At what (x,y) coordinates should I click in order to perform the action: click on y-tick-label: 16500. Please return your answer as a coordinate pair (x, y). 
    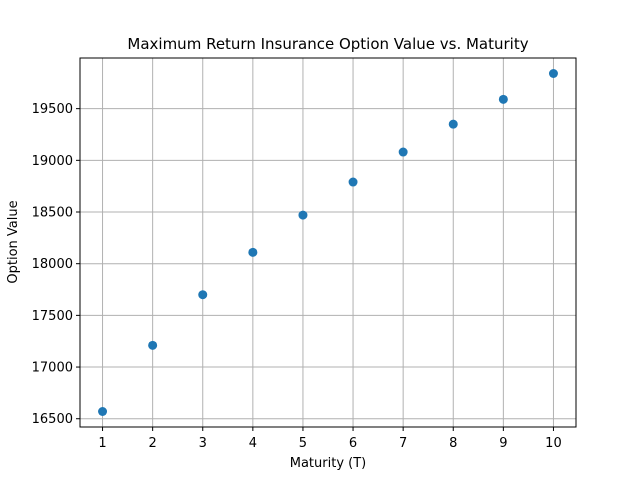
    Looking at the image, I should click on (52, 419).